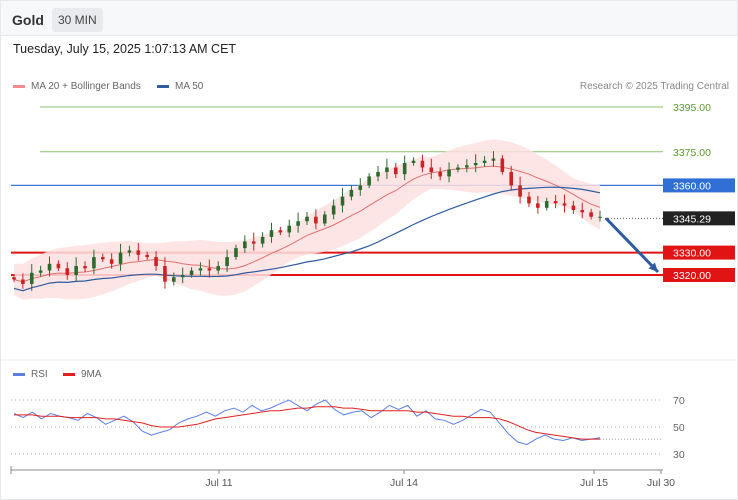 The image size is (738, 500). Describe the element at coordinates (19, 374) in the screenshot. I see `rsi-swatch` at that location.